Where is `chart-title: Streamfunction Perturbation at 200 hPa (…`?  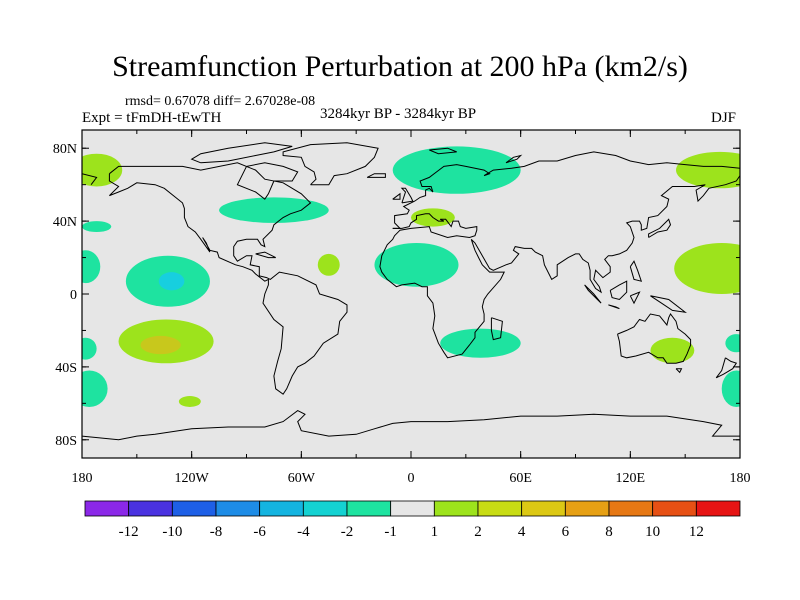
chart-title: Streamfunction Perturbation at 200 hPa (… is located at coordinates (400, 66).